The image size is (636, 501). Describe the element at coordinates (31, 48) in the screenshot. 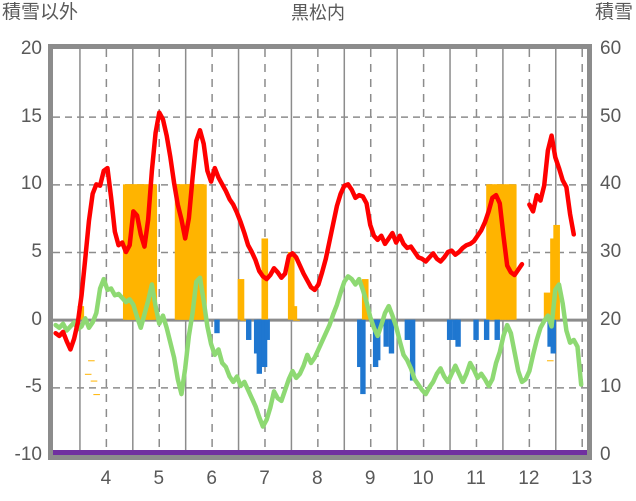

I see `left-tick-20: 20` at that location.